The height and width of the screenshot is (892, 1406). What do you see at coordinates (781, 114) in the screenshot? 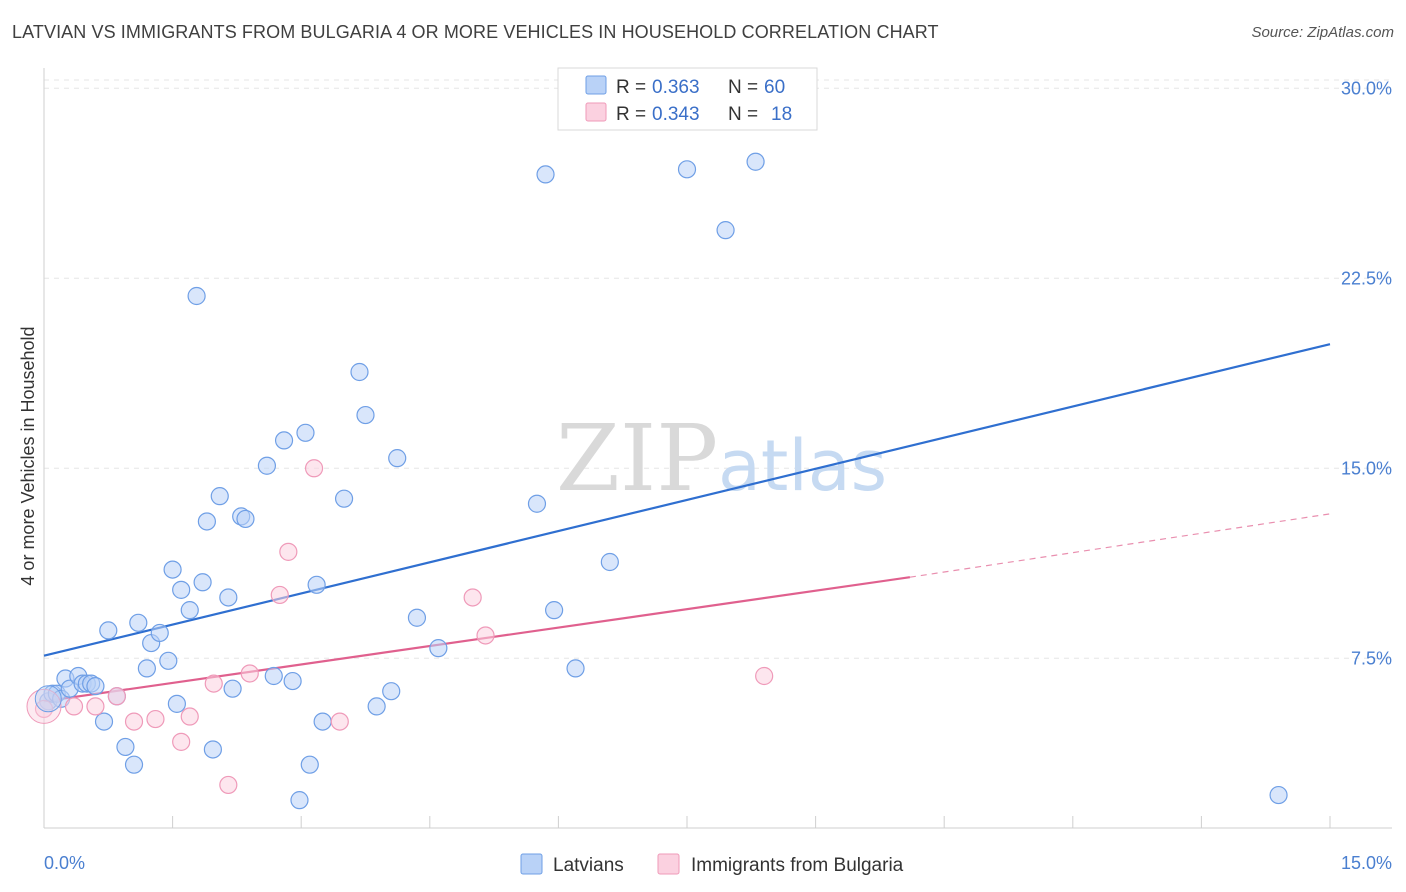
I see `legend-n-value-2: 18` at bounding box center [781, 114].